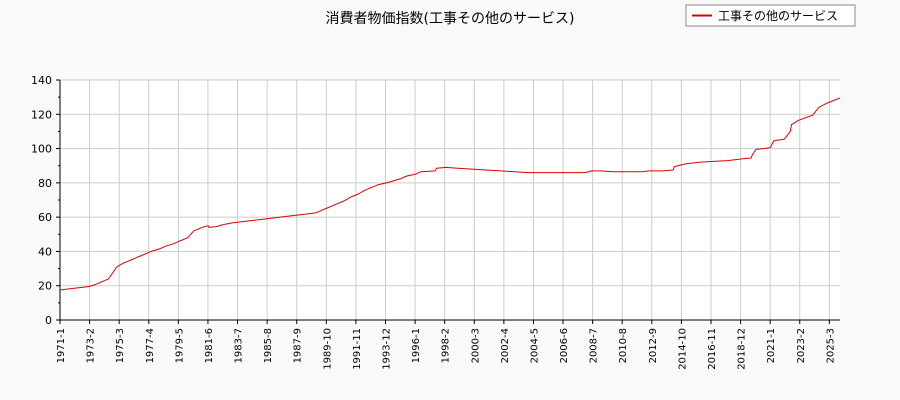  What do you see at coordinates (594, 345) in the screenshot?
I see `x-tick-label: 2008-7` at bounding box center [594, 345].